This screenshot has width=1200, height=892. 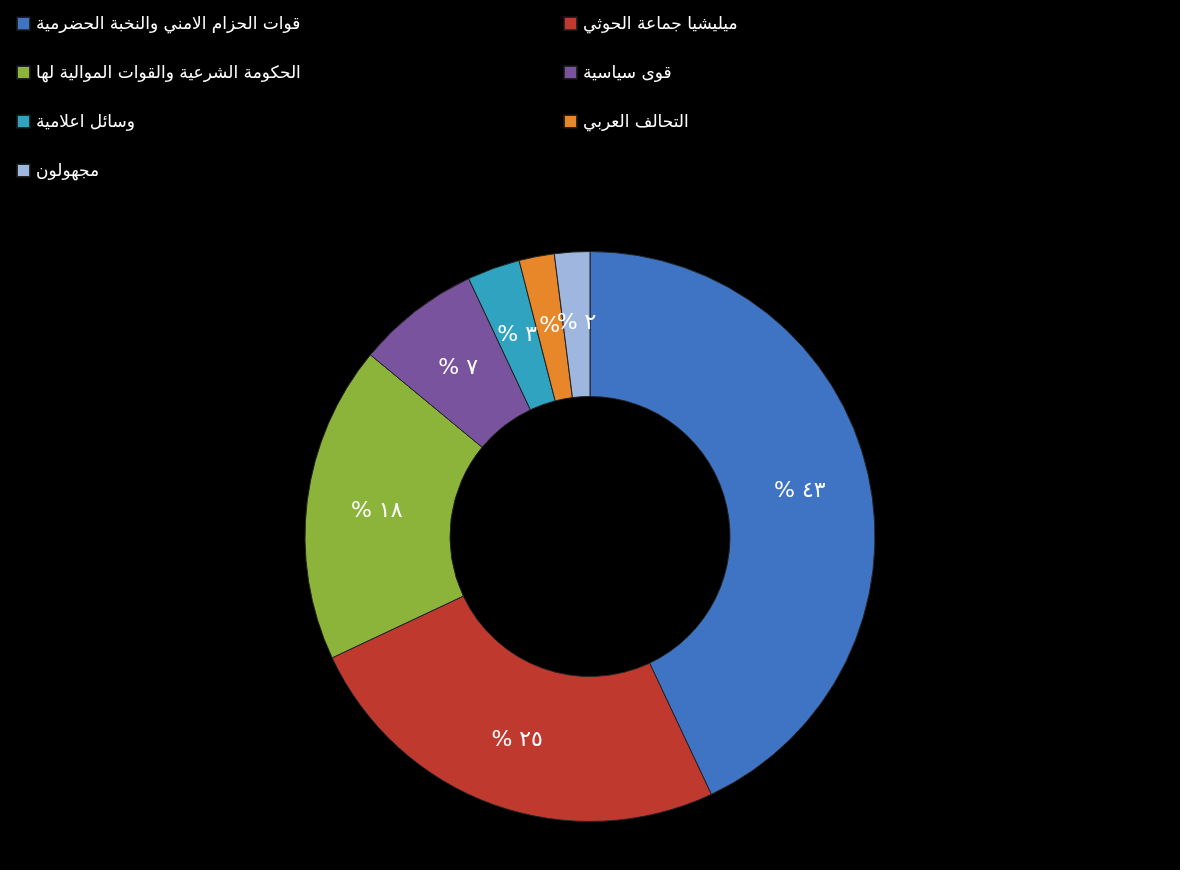 I want to click on legend-label: قوات الحزام الامني والنخبة الحضرمية, so click(x=168, y=23).